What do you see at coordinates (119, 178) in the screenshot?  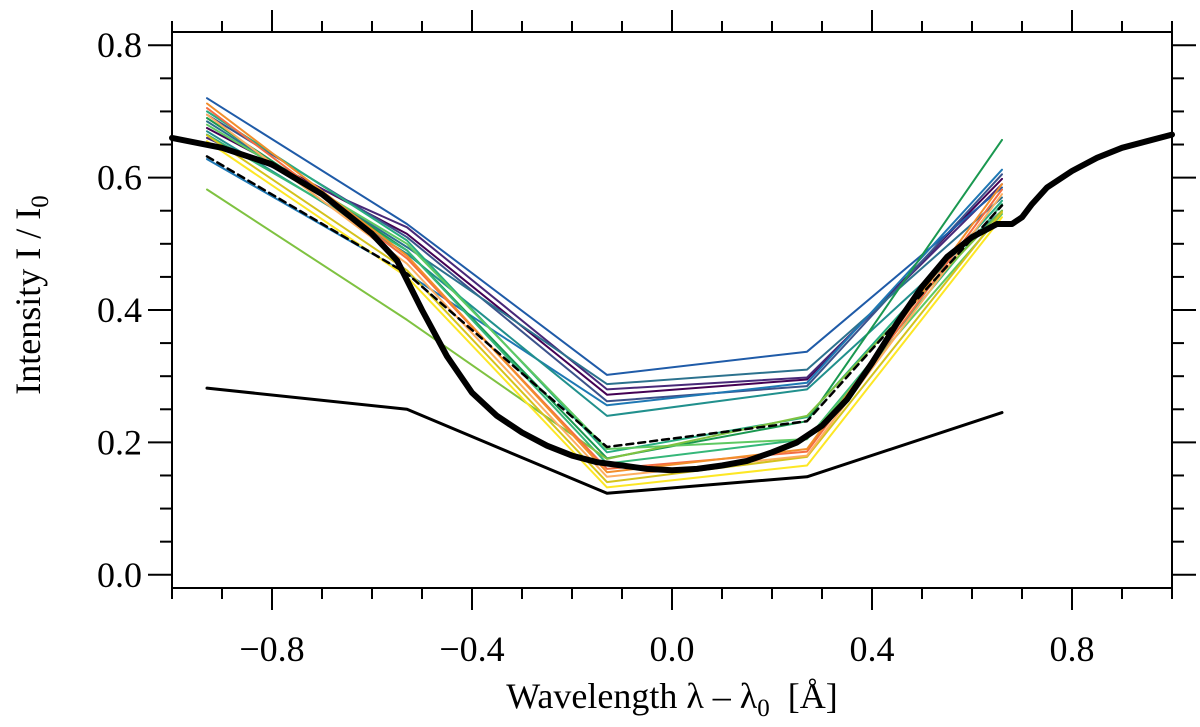 I see `y-tick-label: 0.6` at bounding box center [119, 178].